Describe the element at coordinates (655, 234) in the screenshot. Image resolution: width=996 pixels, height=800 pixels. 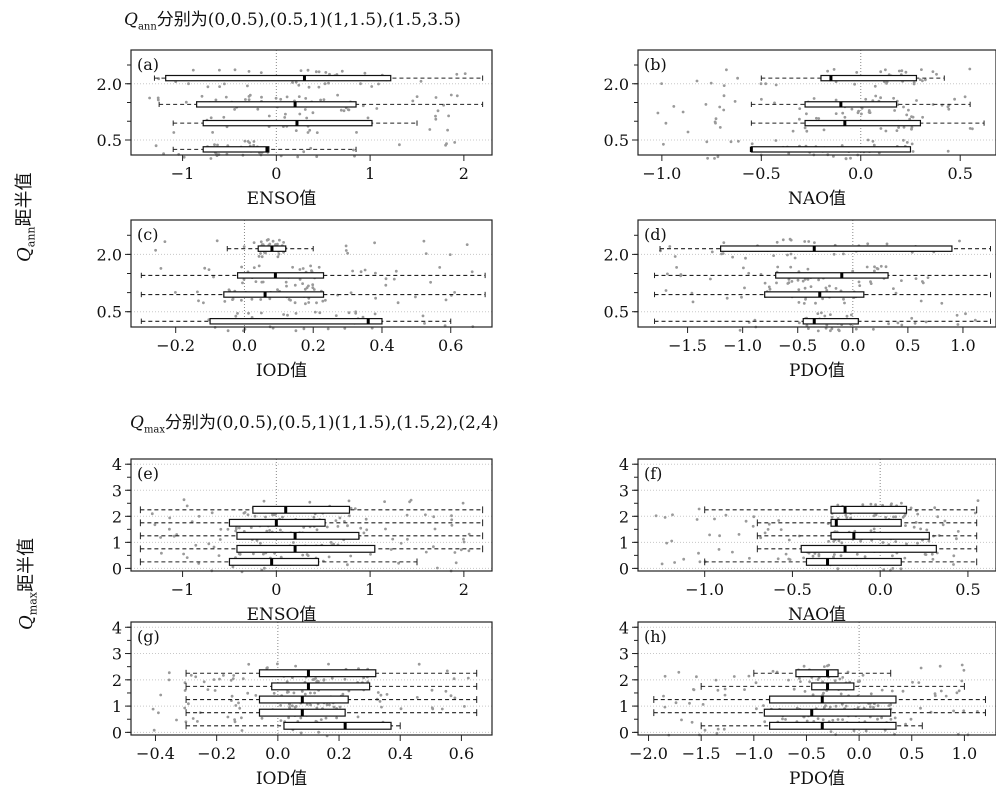
I see `panel-label: (d)` at that location.